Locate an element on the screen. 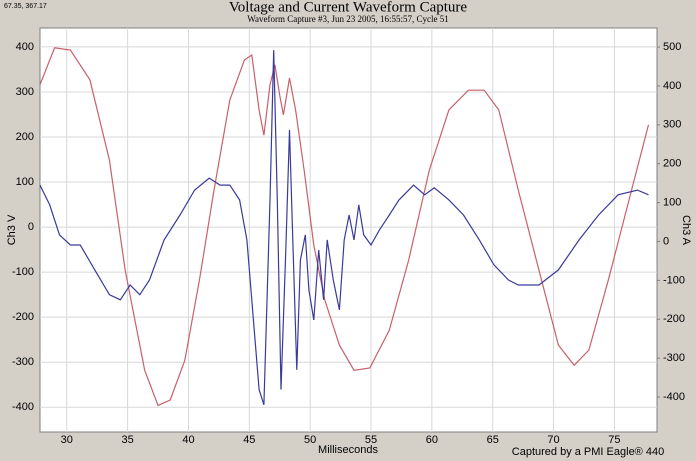 This screenshot has width=696, height=461. x-tick-label: 45 is located at coordinates (249, 440).